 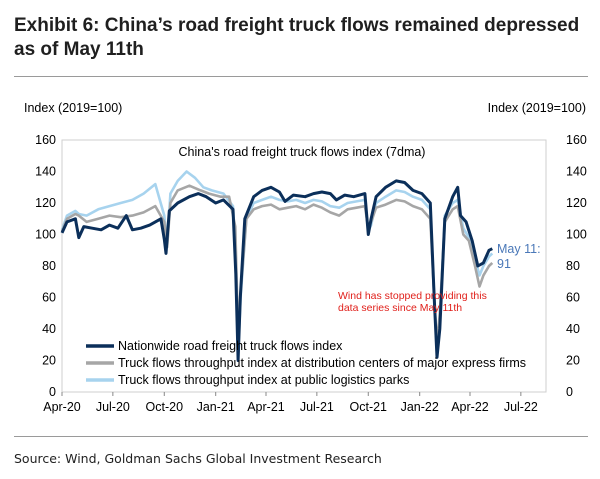 I want to click on x-tick-label: Apr-21, so click(x=266, y=407).